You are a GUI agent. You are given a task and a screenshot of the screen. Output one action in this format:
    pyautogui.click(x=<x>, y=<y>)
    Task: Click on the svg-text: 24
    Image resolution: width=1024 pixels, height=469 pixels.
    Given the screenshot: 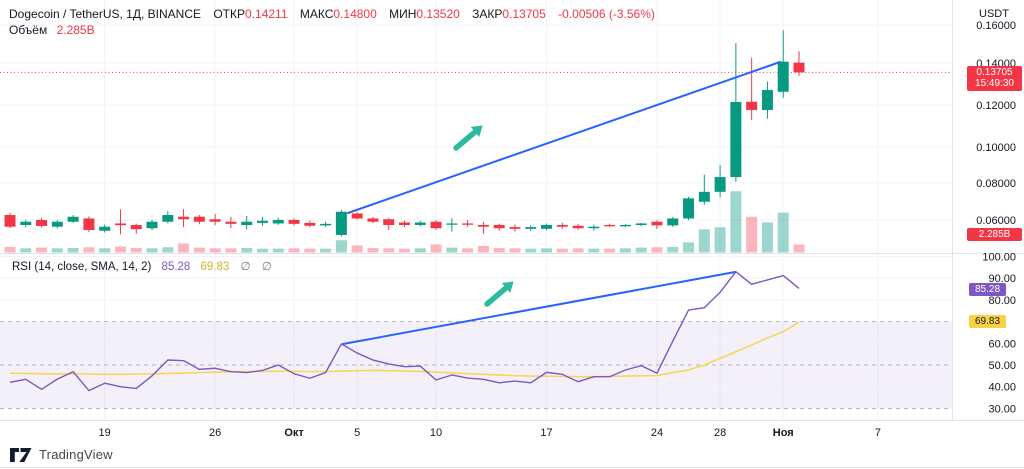 What is the action you would take?
    pyautogui.click(x=657, y=433)
    